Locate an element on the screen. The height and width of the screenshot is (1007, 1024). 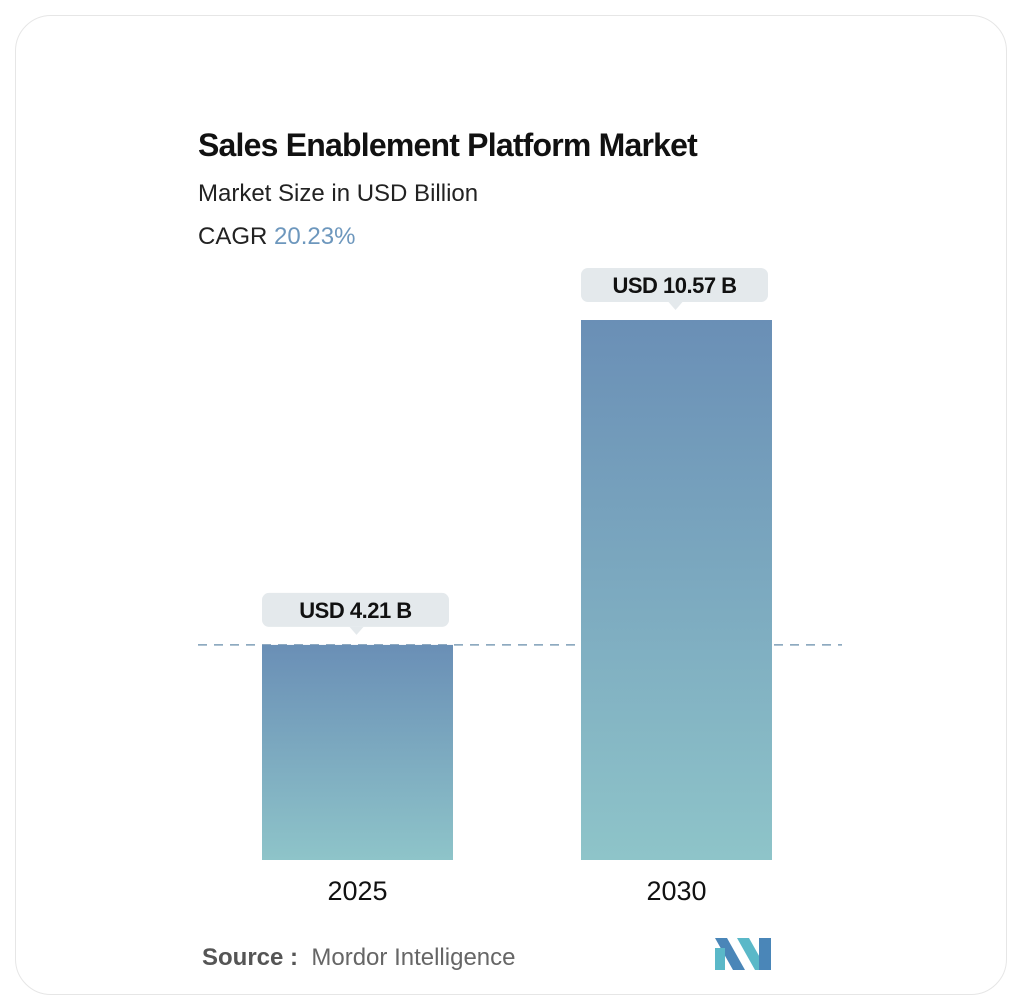
cagr-value: 20.23% is located at coordinates (315, 236).